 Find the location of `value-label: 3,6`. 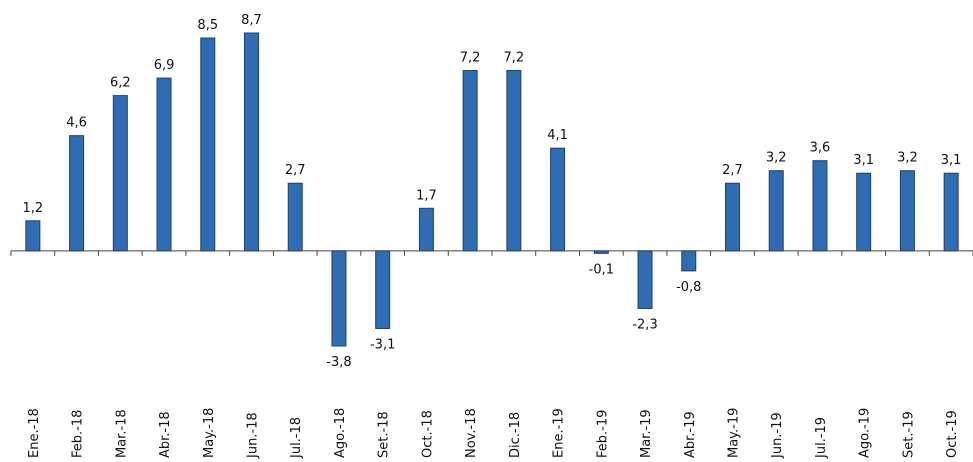

value-label: 3,6 is located at coordinates (820, 148).